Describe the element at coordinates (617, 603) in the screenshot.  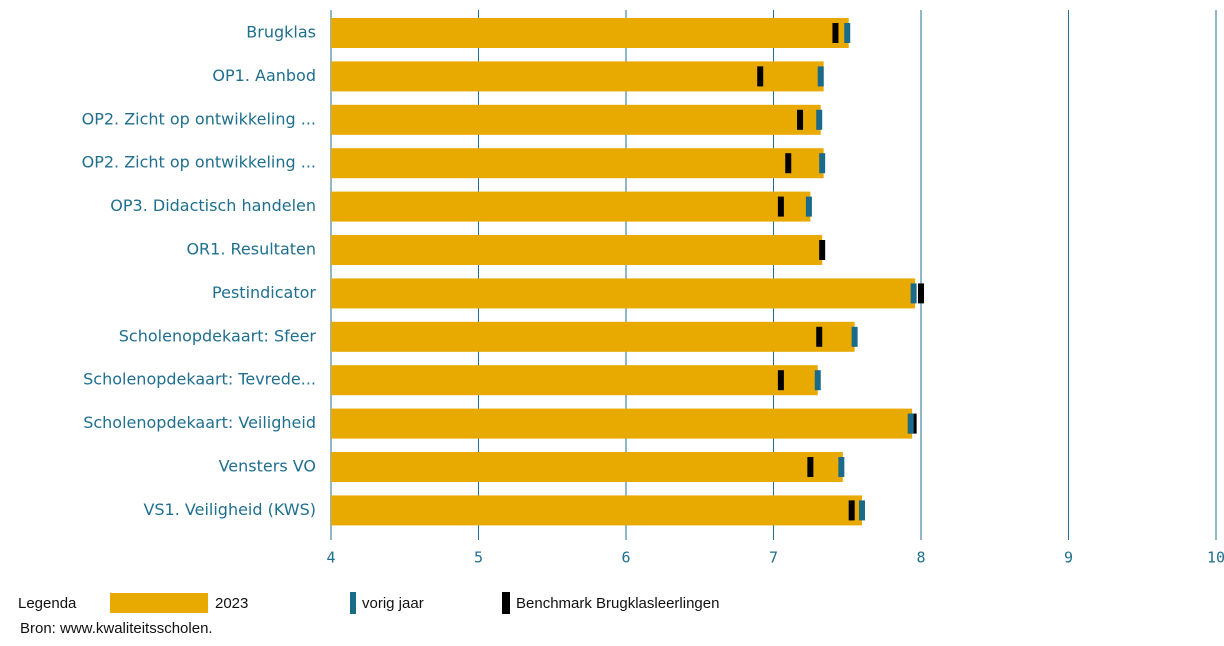
I see `legend-label: Benchmark Brugklasleerlingen` at that location.